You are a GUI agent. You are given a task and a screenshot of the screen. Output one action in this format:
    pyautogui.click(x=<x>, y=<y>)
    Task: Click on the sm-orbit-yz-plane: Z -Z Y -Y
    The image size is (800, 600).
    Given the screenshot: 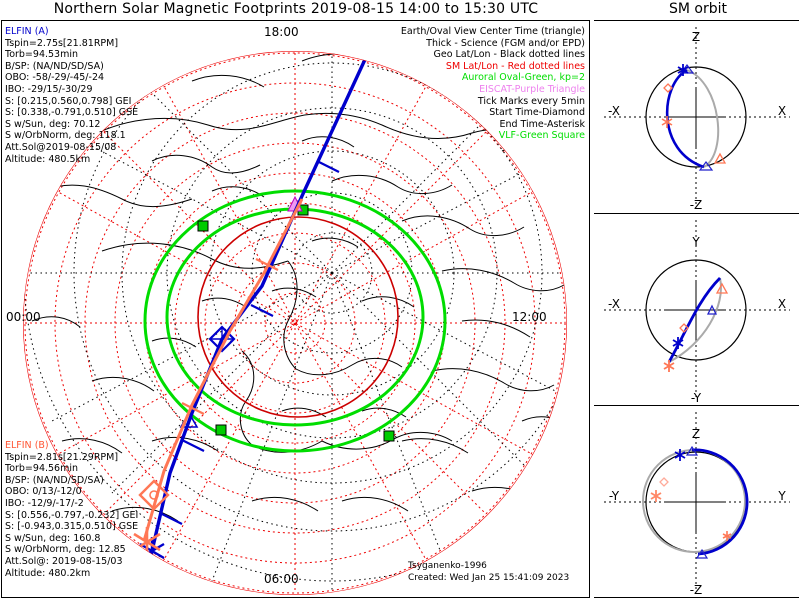 What is the action you would take?
    pyautogui.click(x=696, y=501)
    